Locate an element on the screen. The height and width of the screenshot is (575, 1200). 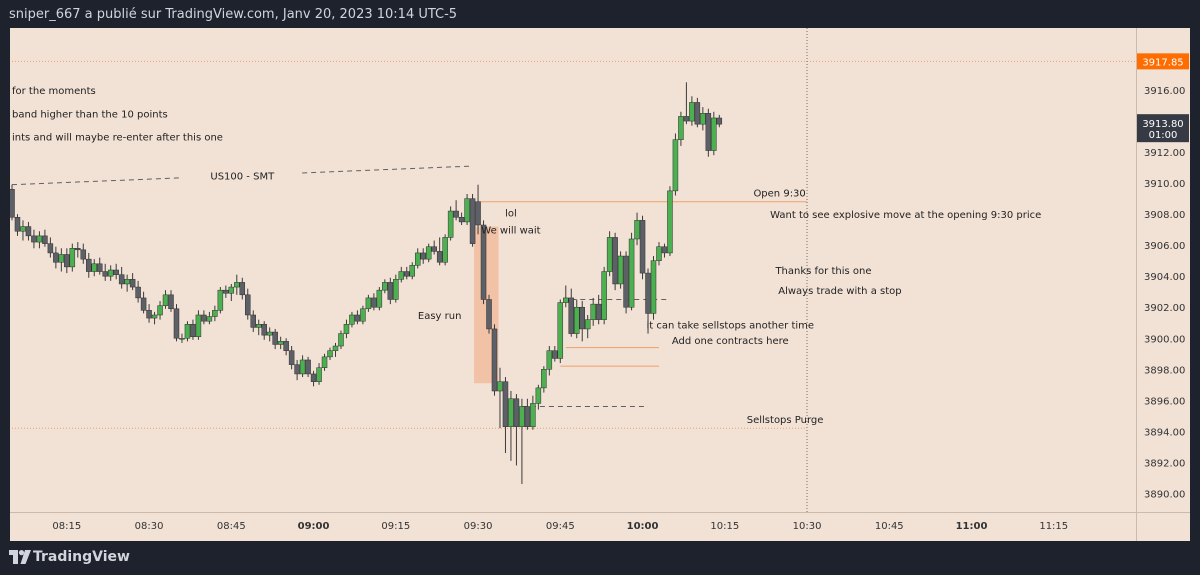
y-tick-label: 3896.00 is located at coordinates (1164, 401).